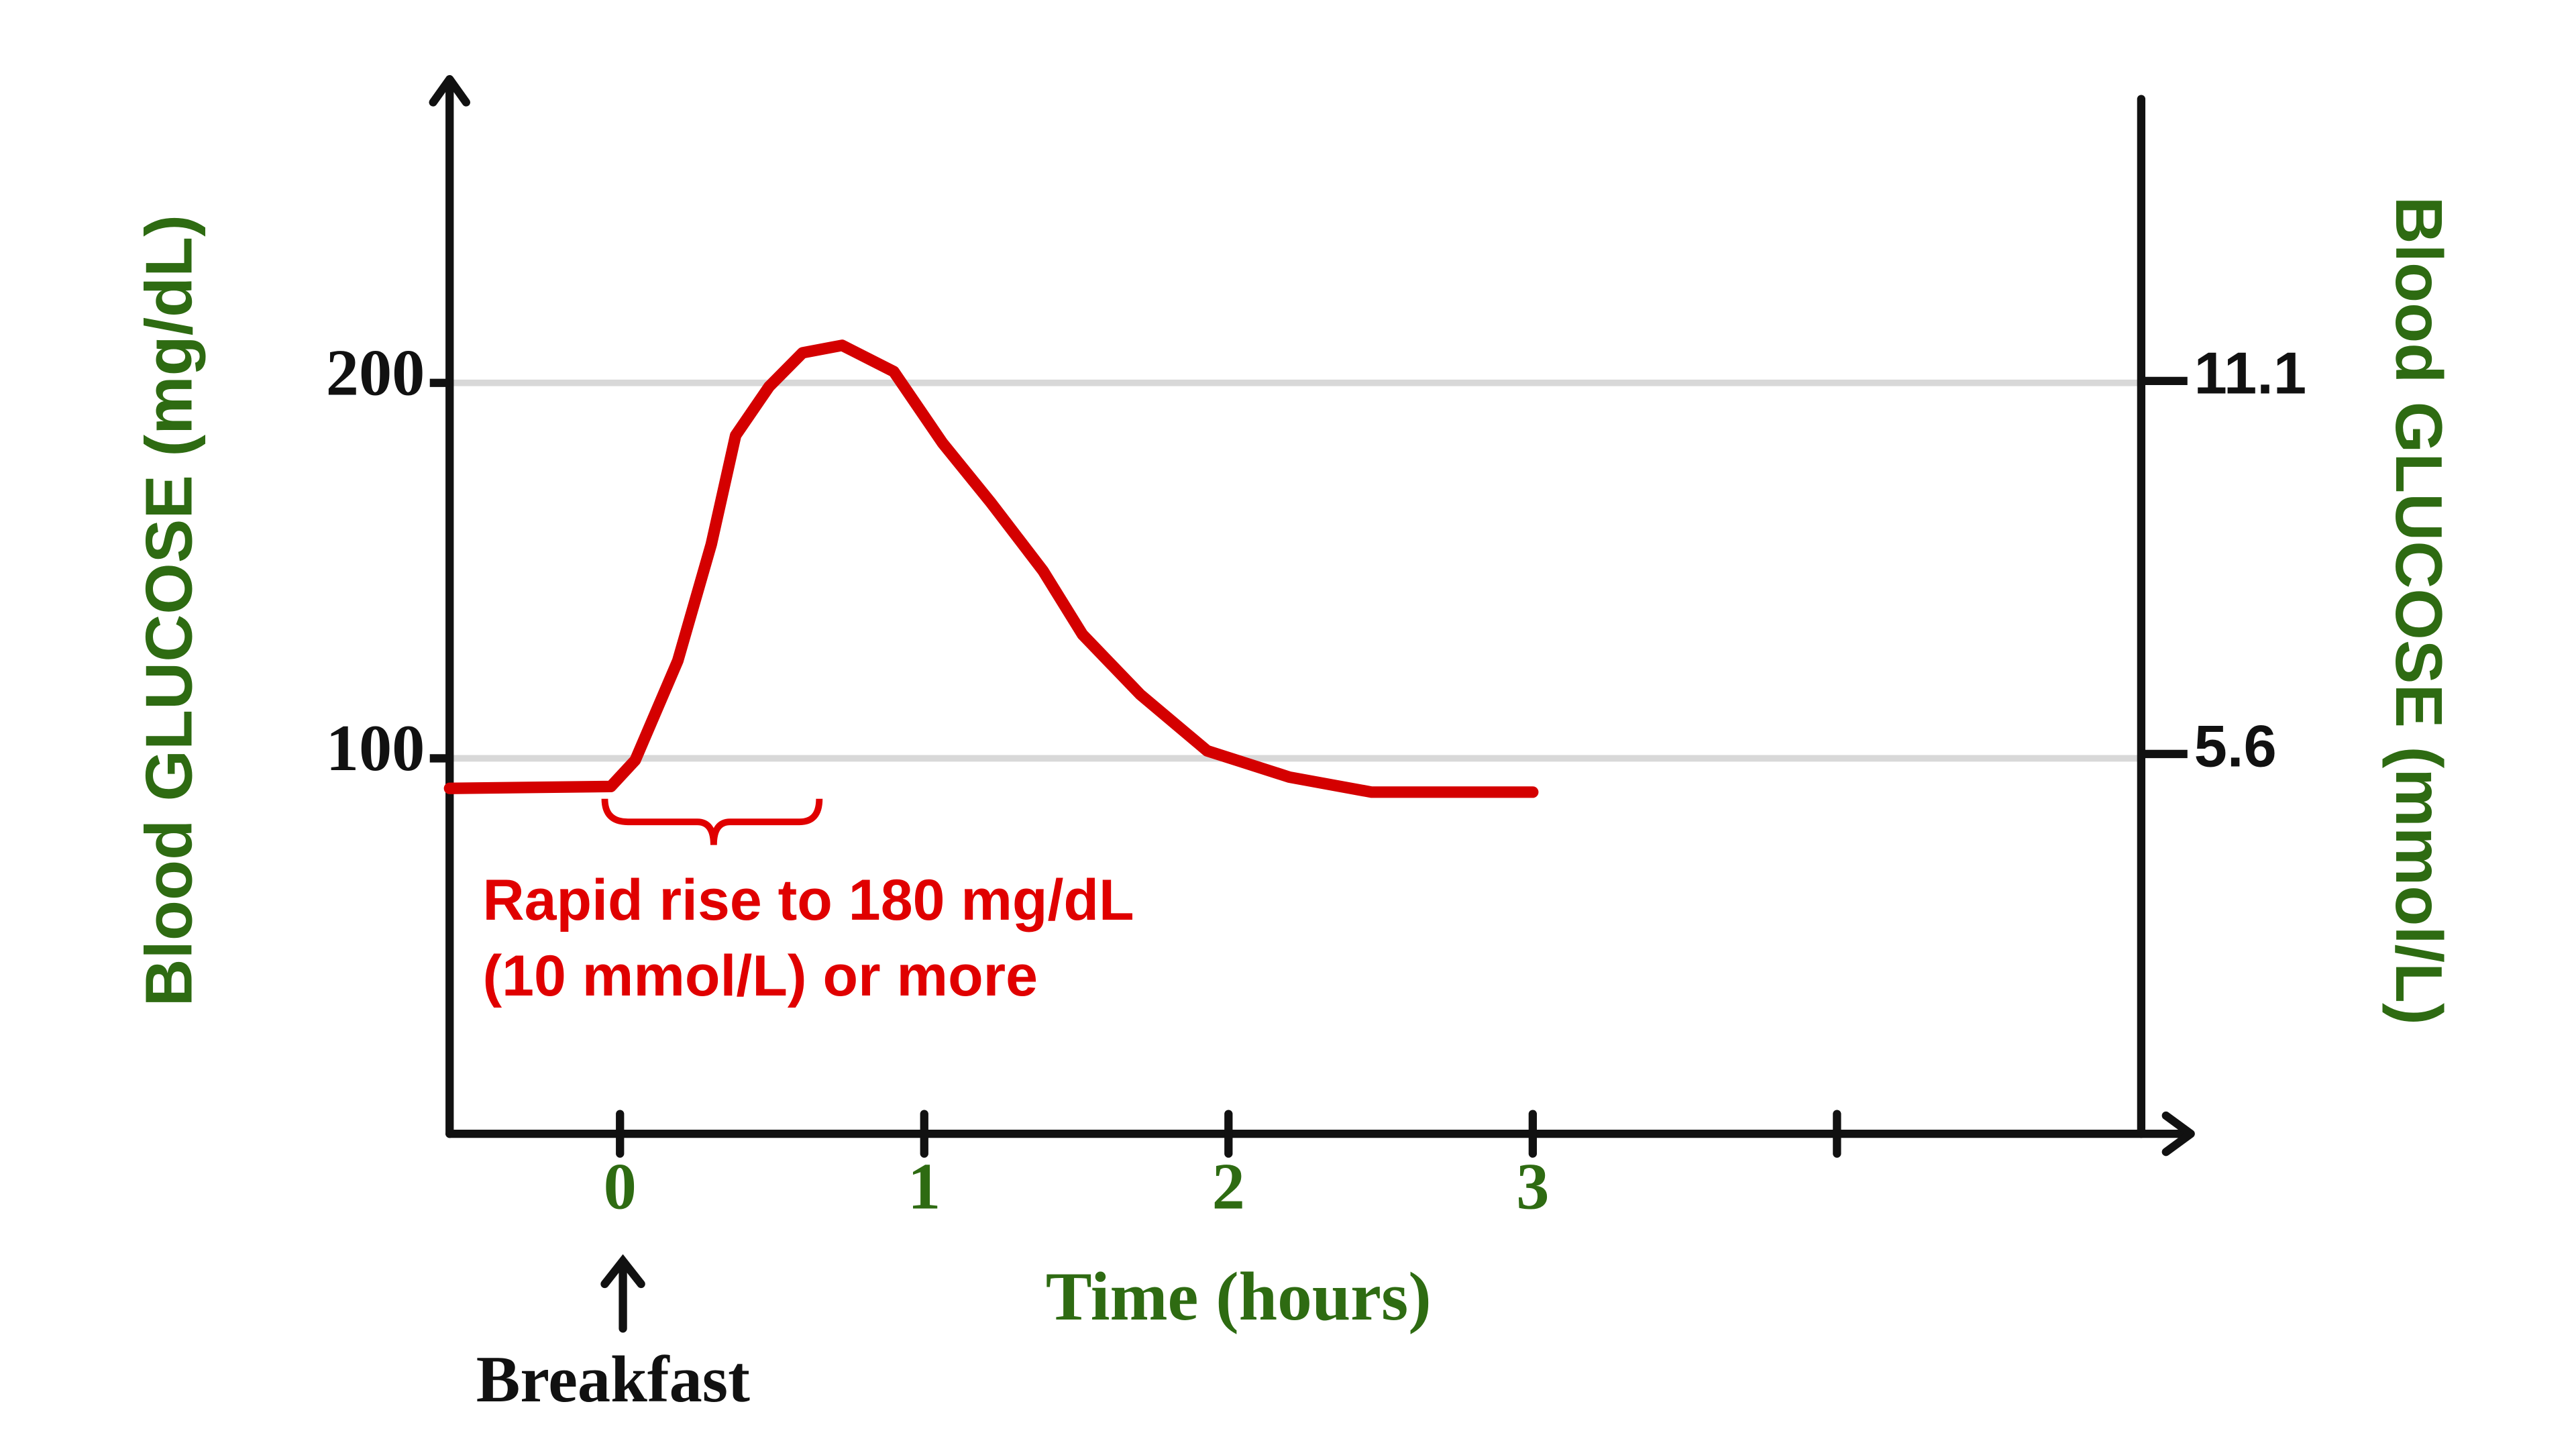 The image size is (2576, 1449). I want to click on x-tick-label: 2, so click(1228, 1186).